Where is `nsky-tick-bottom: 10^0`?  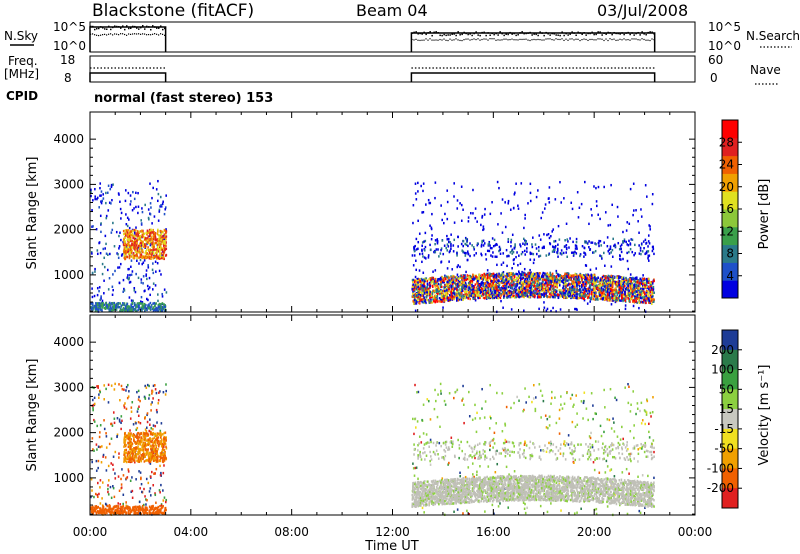 nsky-tick-bottom: 10^0 is located at coordinates (69, 46).